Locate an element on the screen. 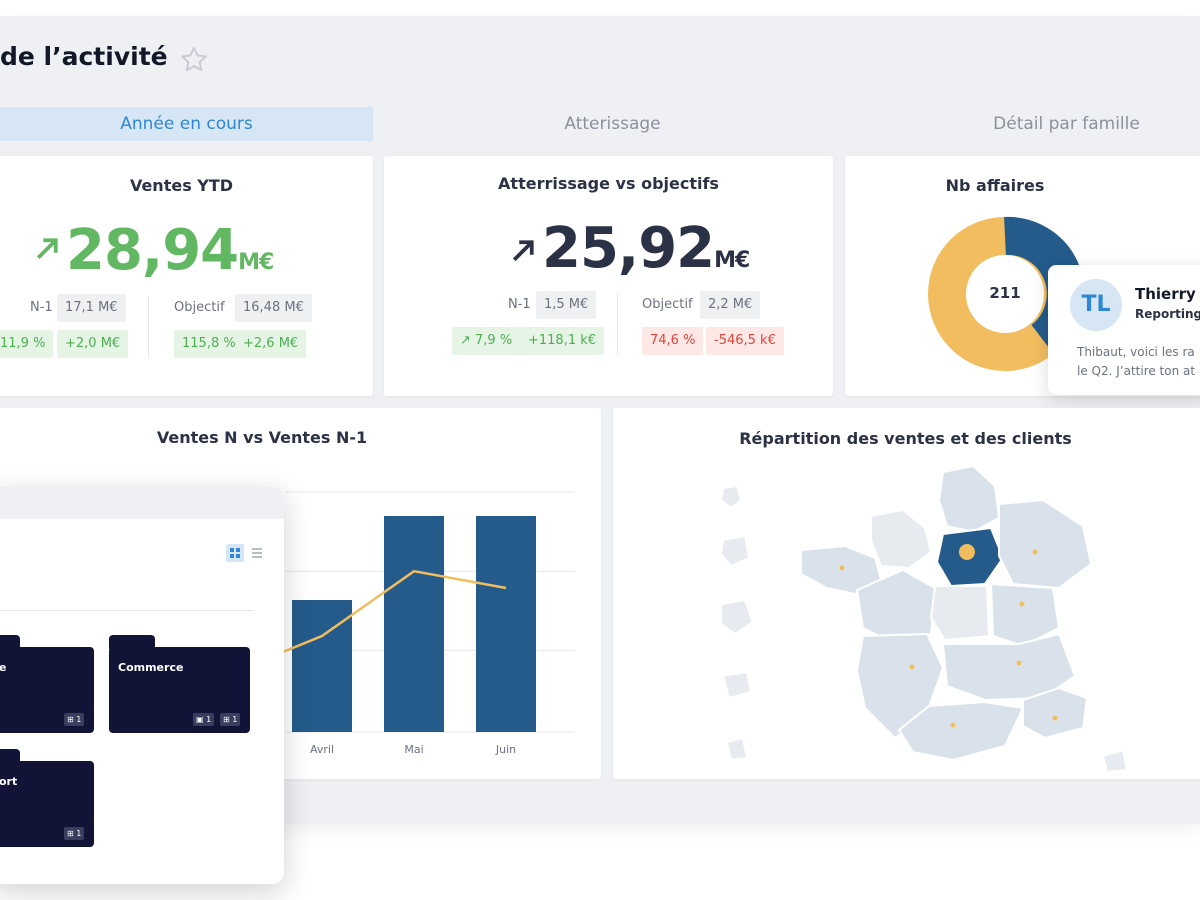 This screenshot has width=1200, height=900. region-normandie is located at coordinates (901, 539).